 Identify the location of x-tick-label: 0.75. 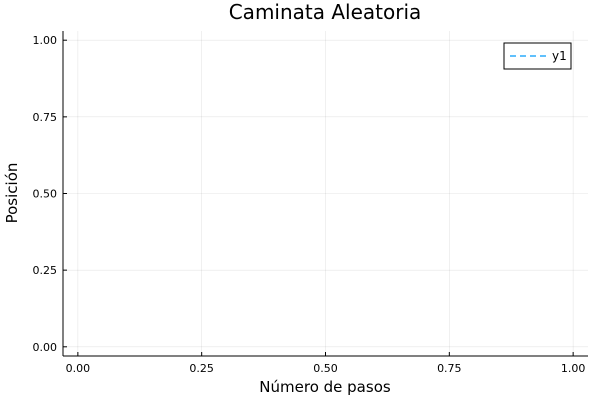
(449, 368).